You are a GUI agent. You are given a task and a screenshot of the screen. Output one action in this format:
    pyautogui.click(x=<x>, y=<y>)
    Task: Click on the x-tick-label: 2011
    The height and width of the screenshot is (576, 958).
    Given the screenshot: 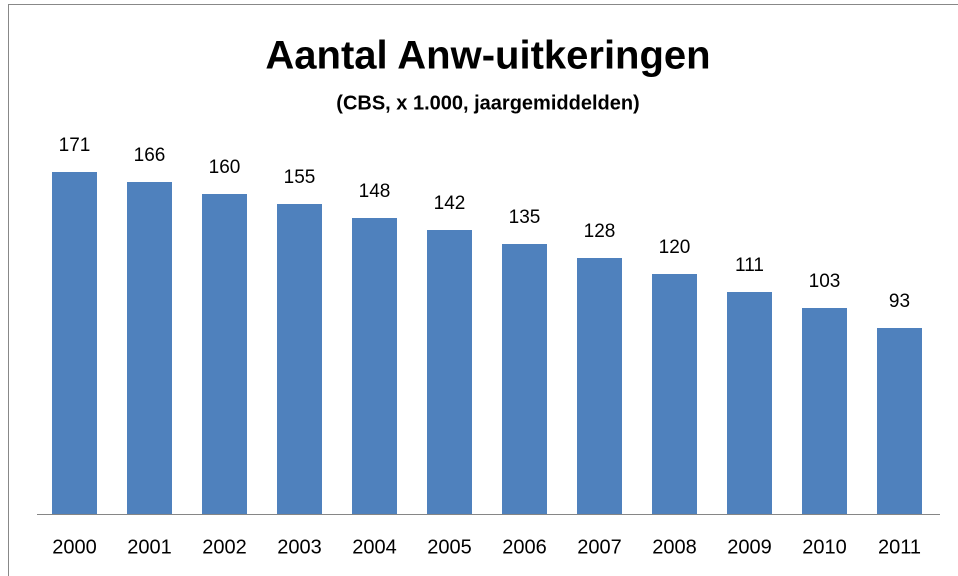 What is the action you would take?
    pyautogui.click(x=899, y=547)
    